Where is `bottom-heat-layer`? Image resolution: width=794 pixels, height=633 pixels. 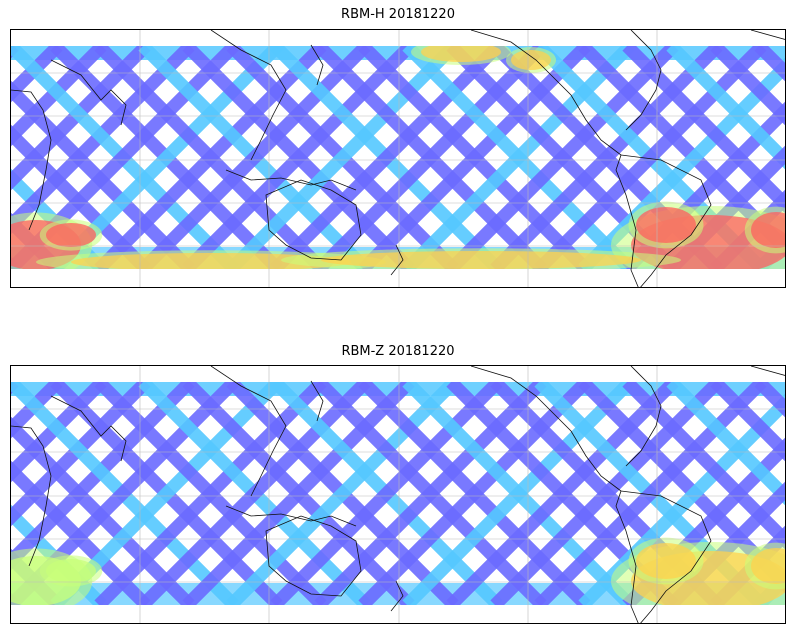
bottom-heat-layer is located at coordinates (398, 571).